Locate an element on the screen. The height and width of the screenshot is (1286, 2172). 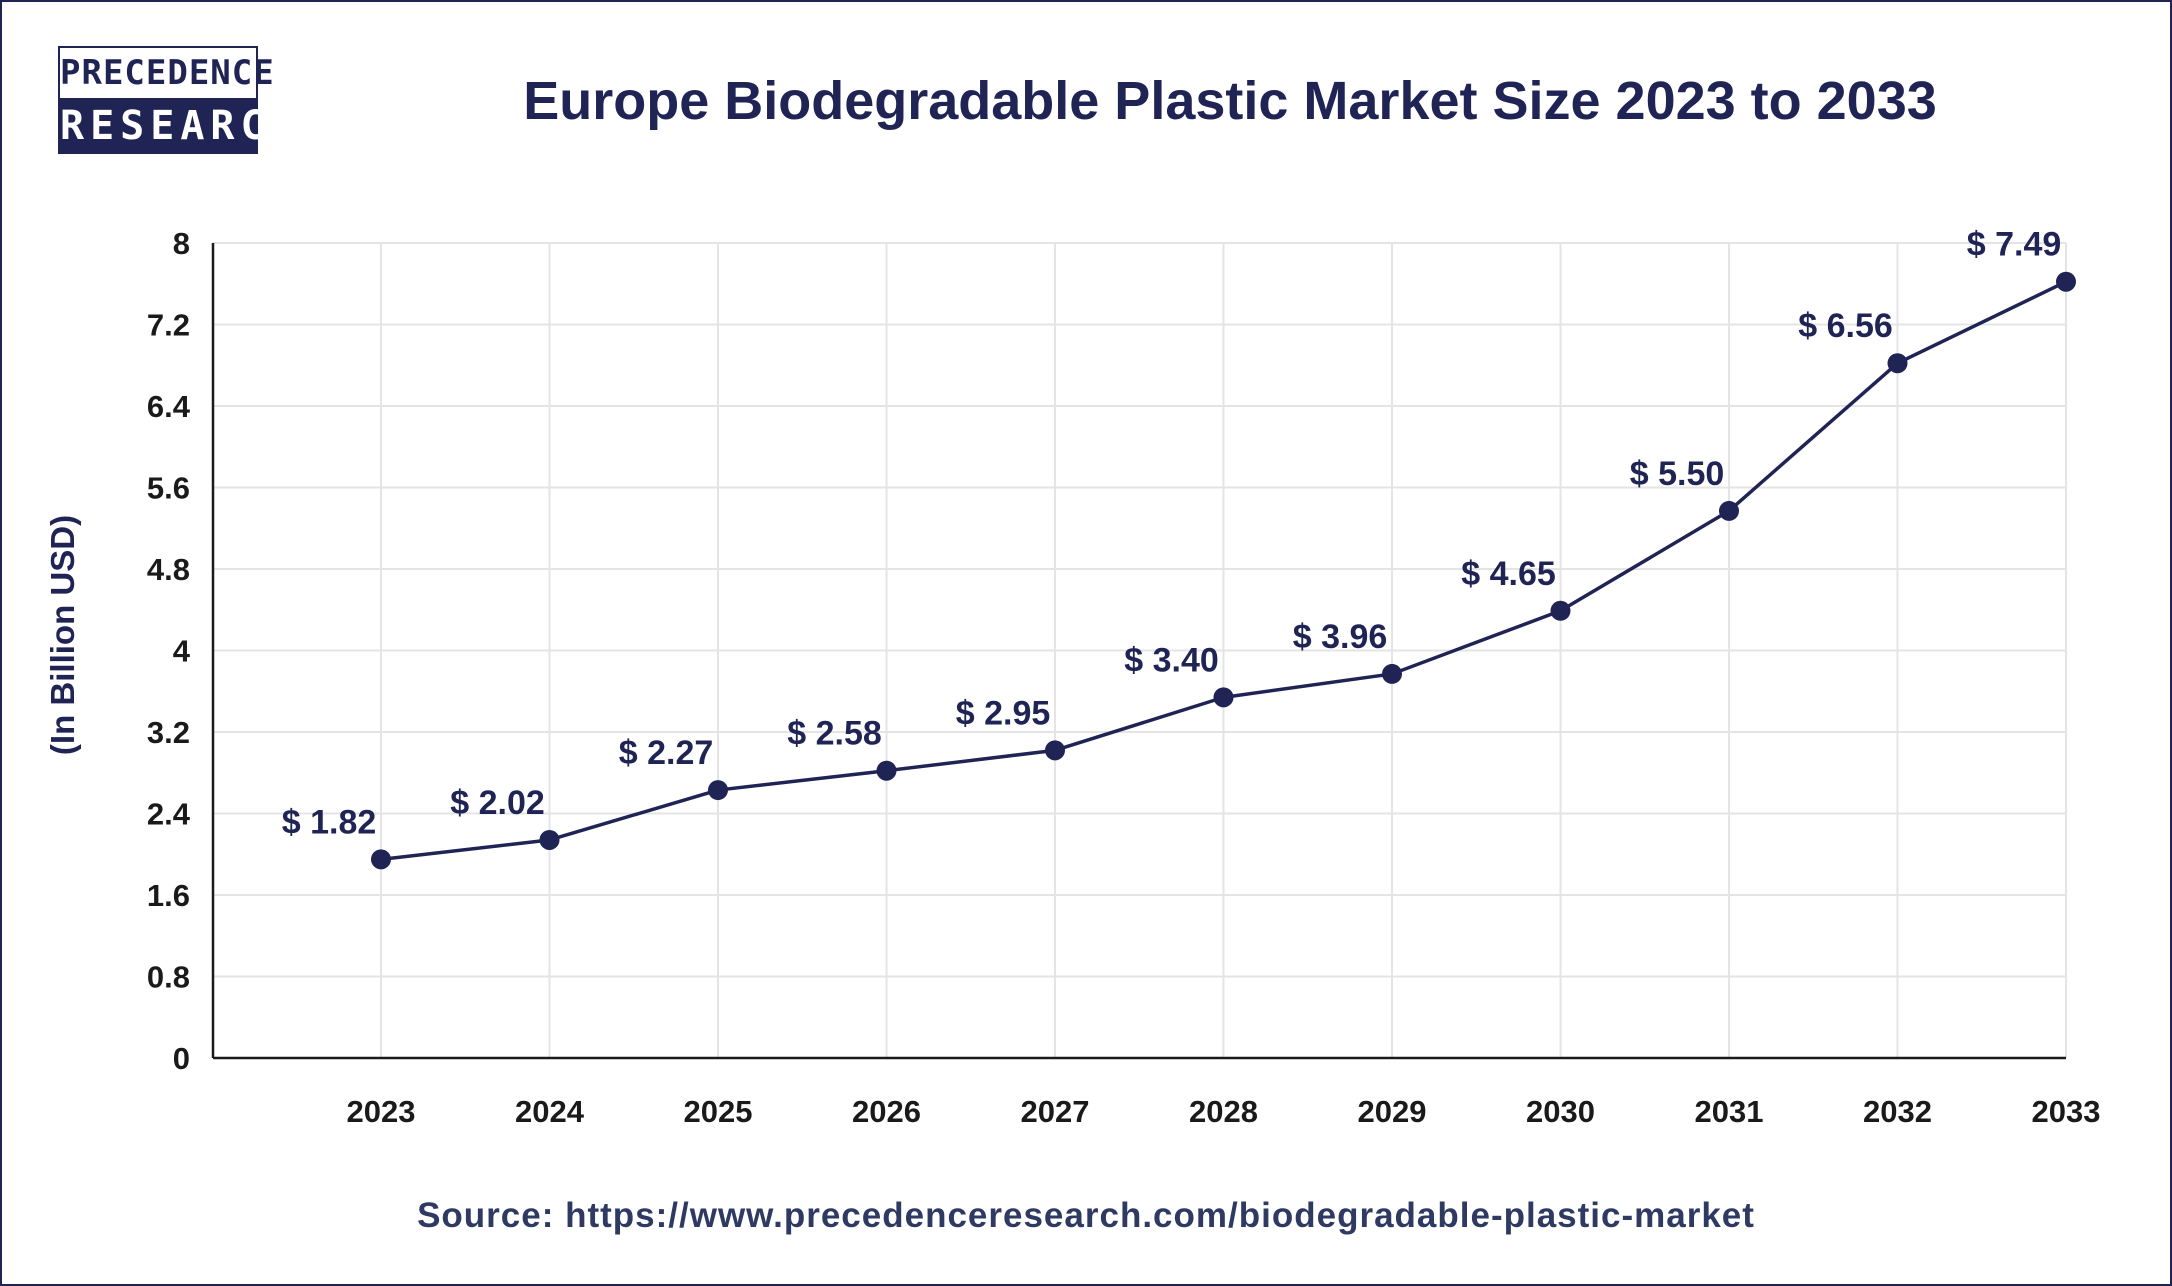
data-label-2033: $ 7.49 is located at coordinates (2014, 245).